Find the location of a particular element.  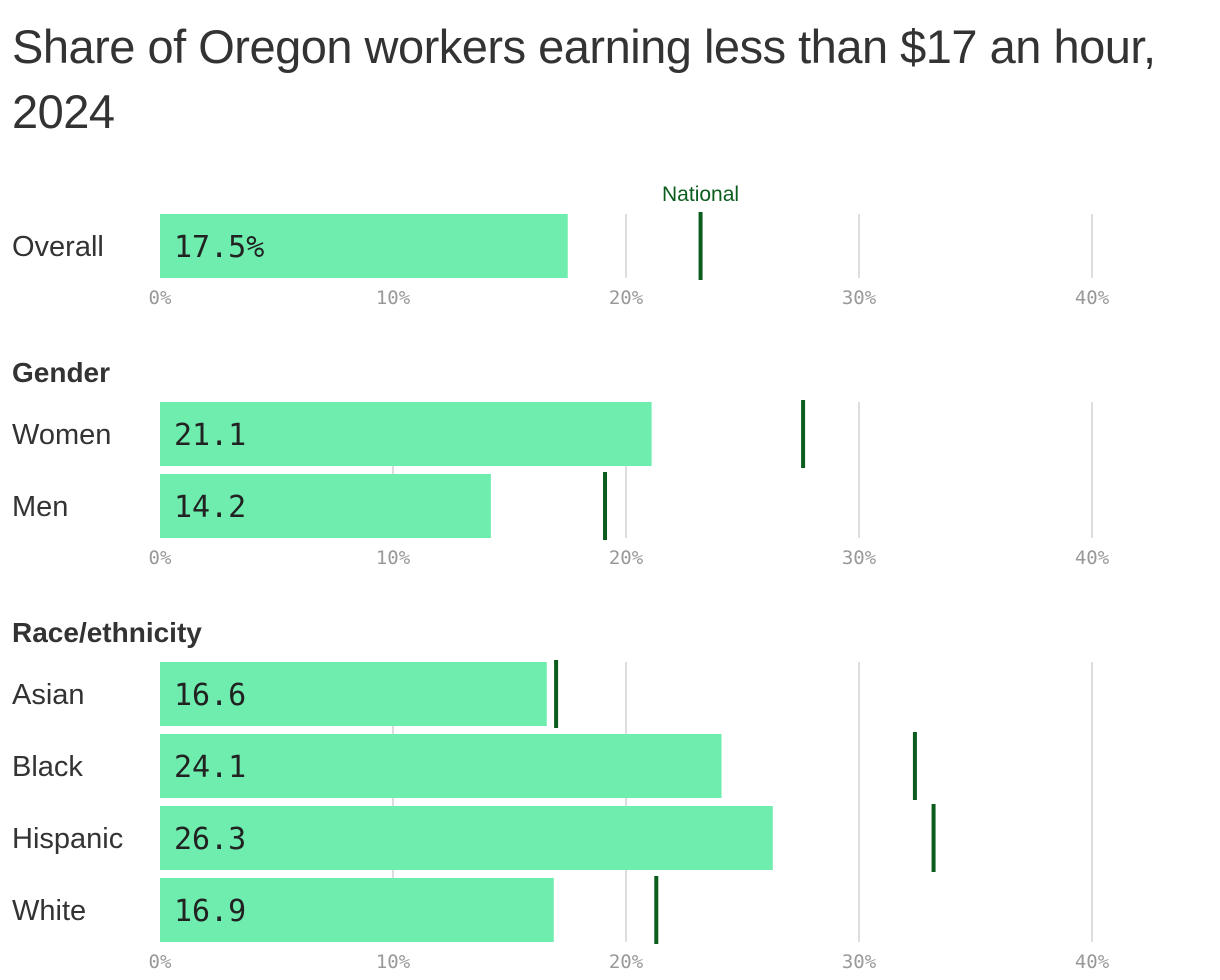

value-label-black: 24.1 is located at coordinates (210, 767).